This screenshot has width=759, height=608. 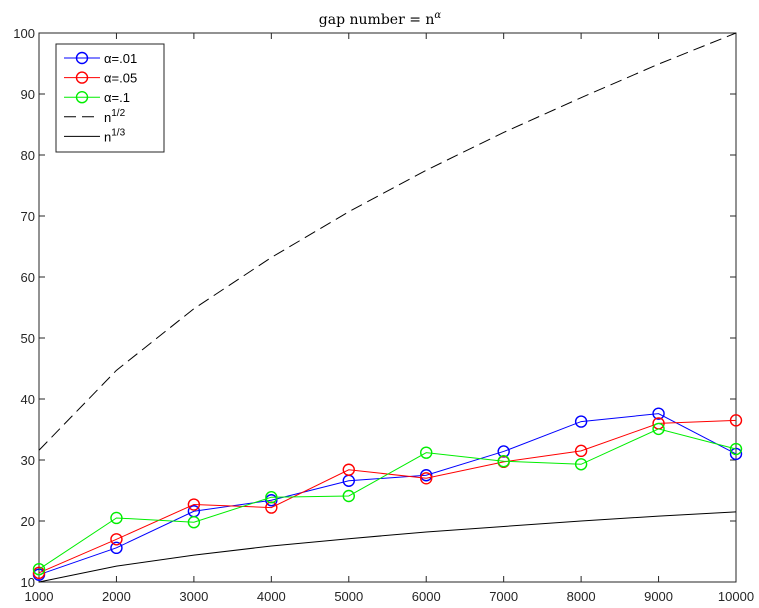 What do you see at coordinates (271, 596) in the screenshot?
I see `x-tick-label: 4000` at bounding box center [271, 596].